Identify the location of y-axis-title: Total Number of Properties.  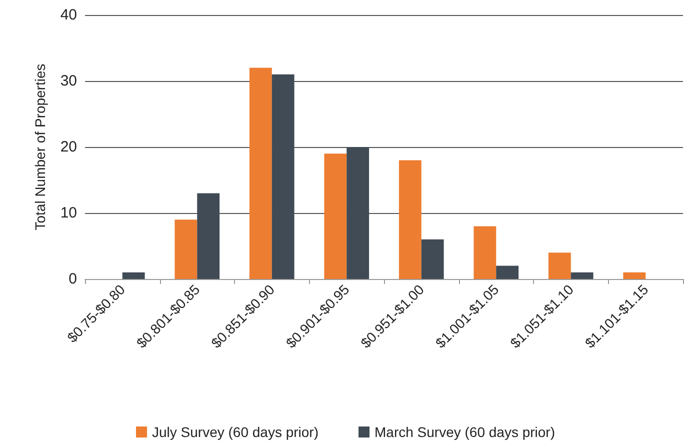
(40, 147).